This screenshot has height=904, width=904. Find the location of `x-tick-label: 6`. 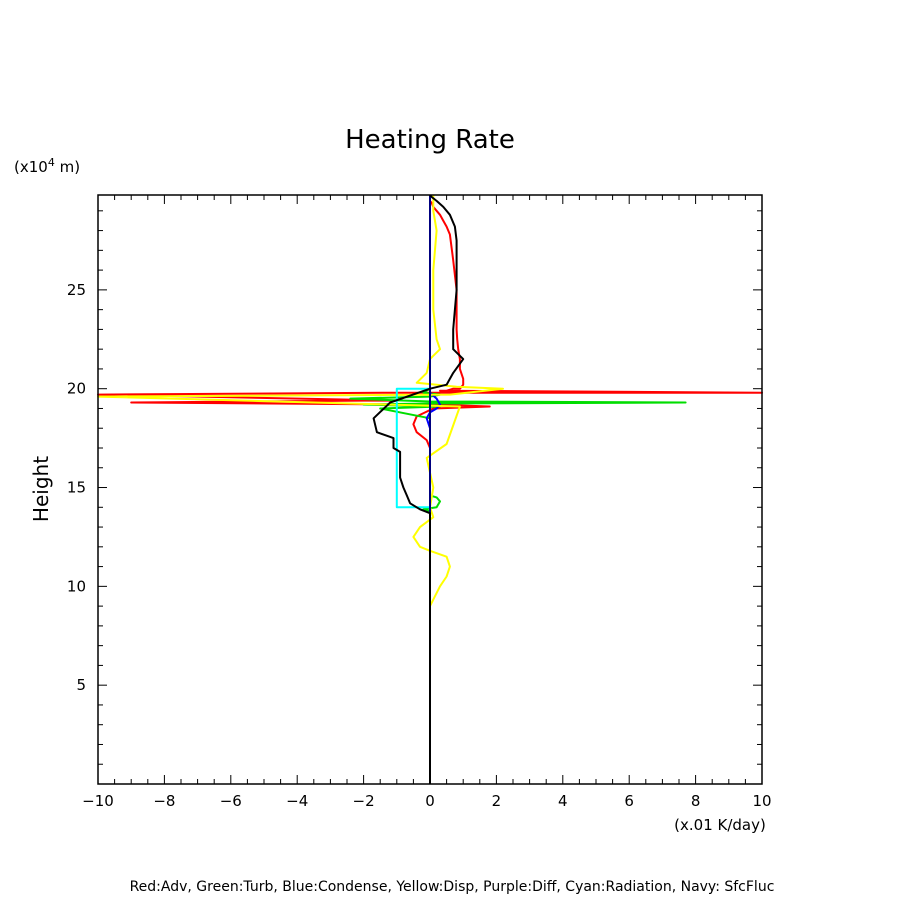

x-tick-label: 6 is located at coordinates (629, 801).